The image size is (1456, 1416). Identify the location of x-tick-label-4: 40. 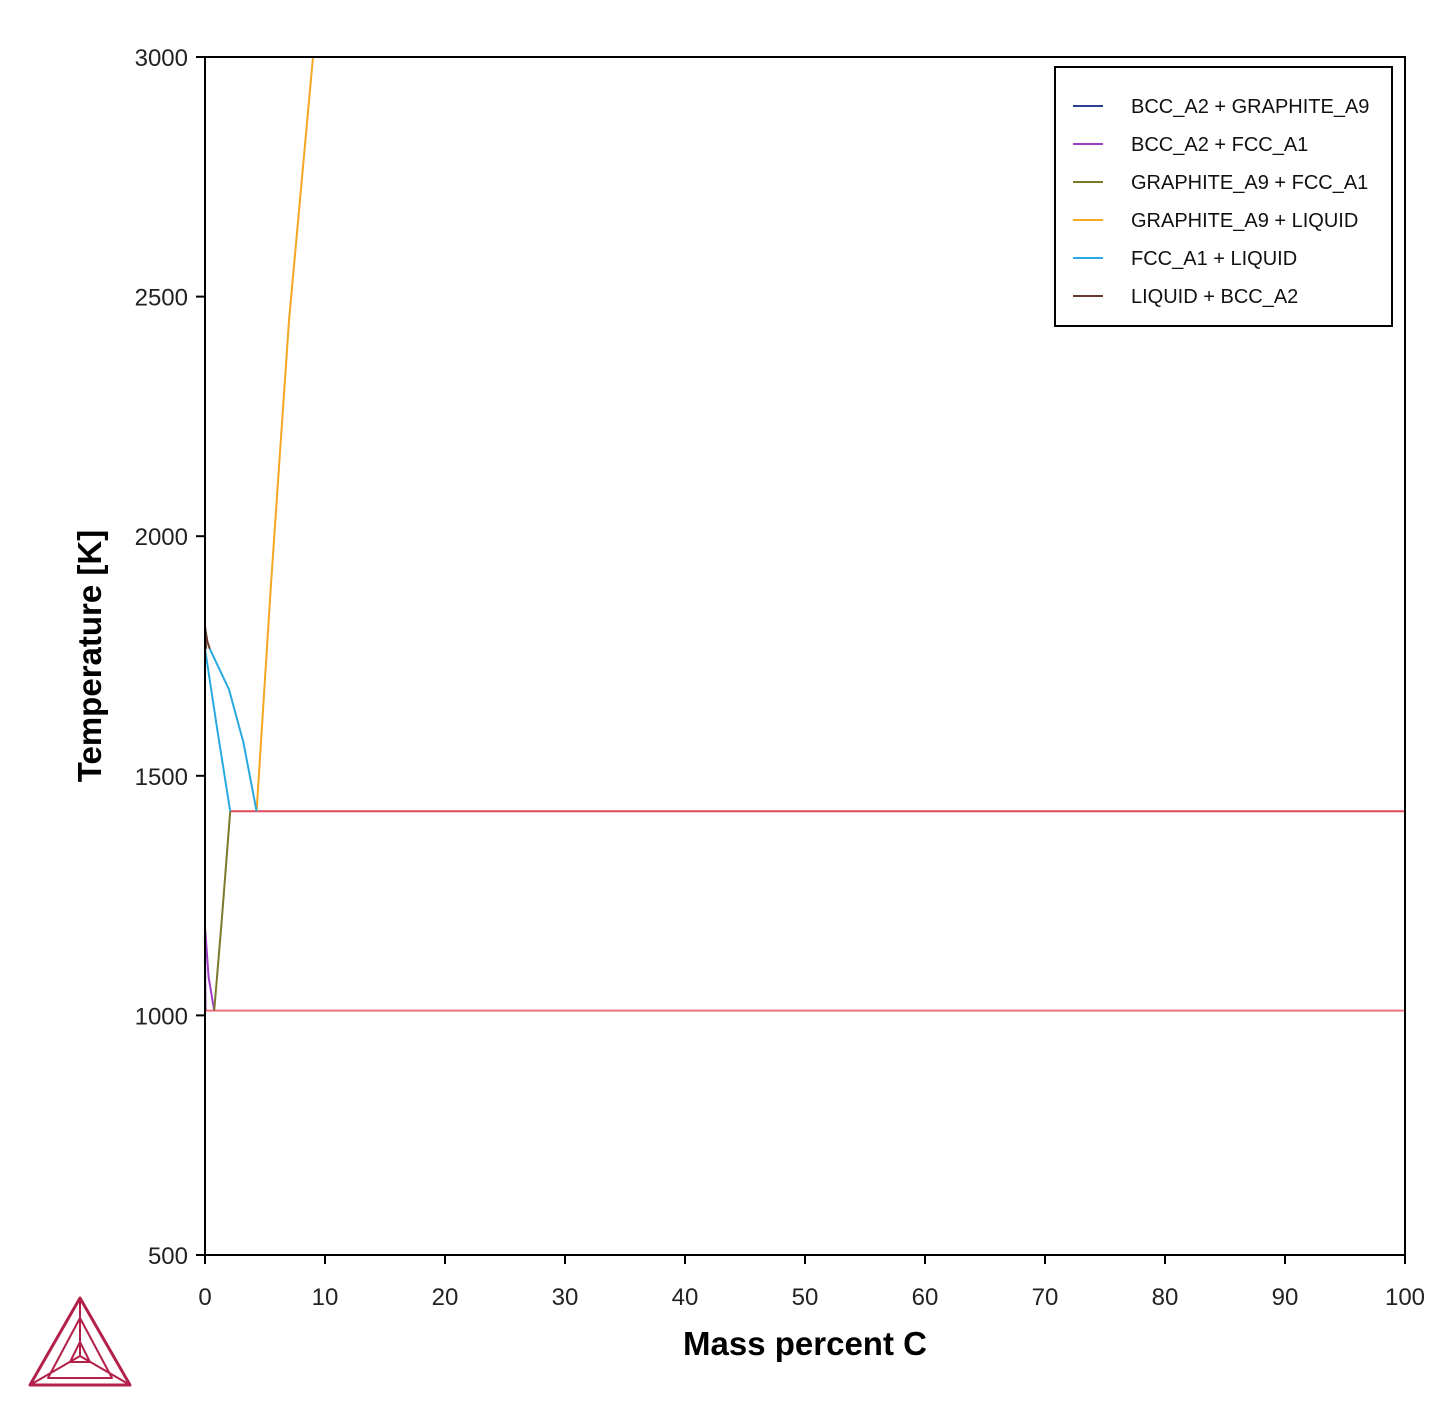
(685, 1297).